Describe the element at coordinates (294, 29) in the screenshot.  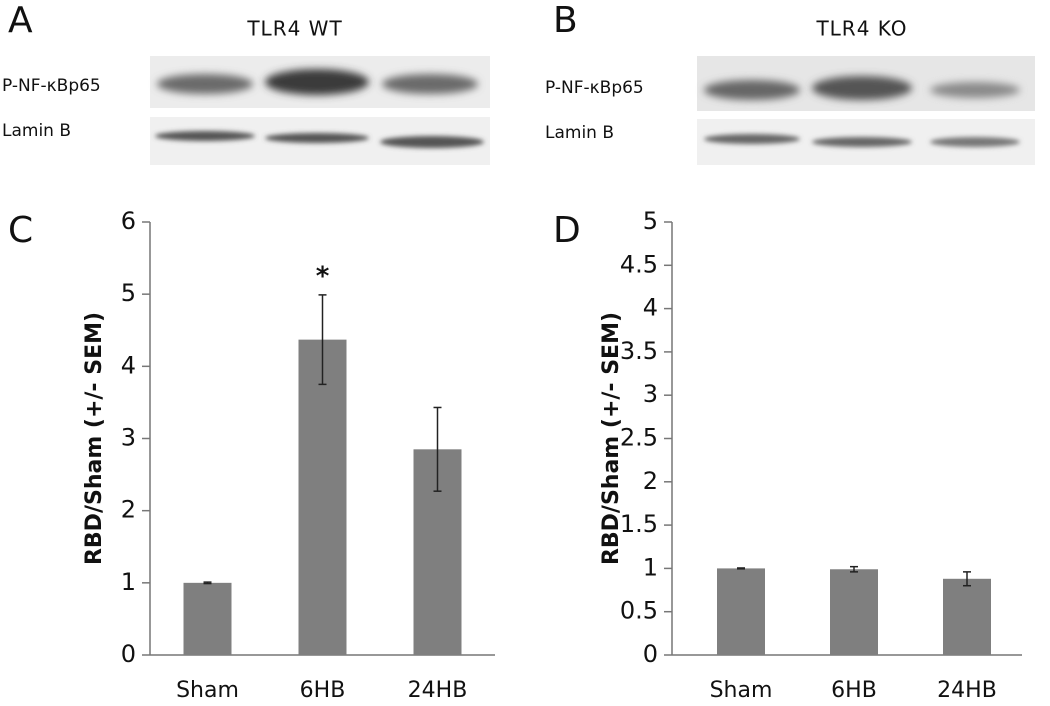
I see `panel-title: TLR4 WT` at that location.